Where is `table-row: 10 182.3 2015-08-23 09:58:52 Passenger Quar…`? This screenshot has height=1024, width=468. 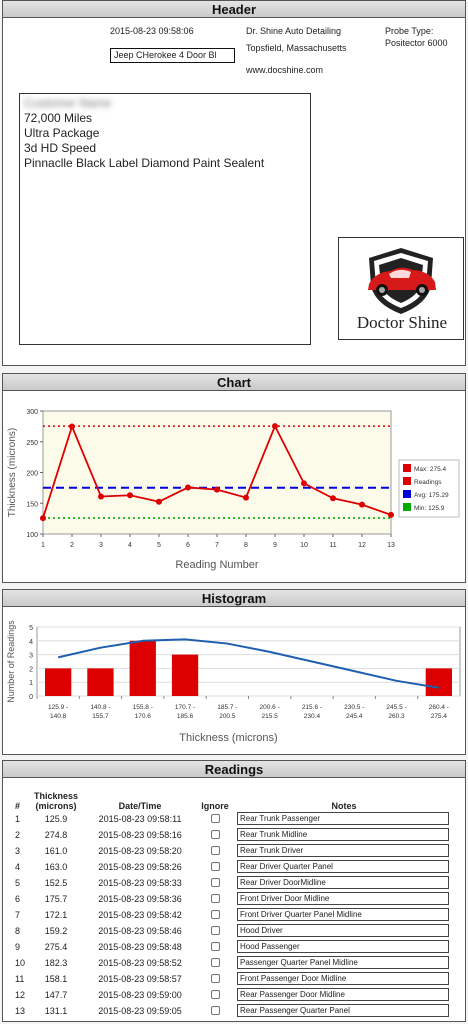
table-row: 10 182.3 2015-08-23 09:58:52 Passenger Quar… is located at coordinates (233, 963).